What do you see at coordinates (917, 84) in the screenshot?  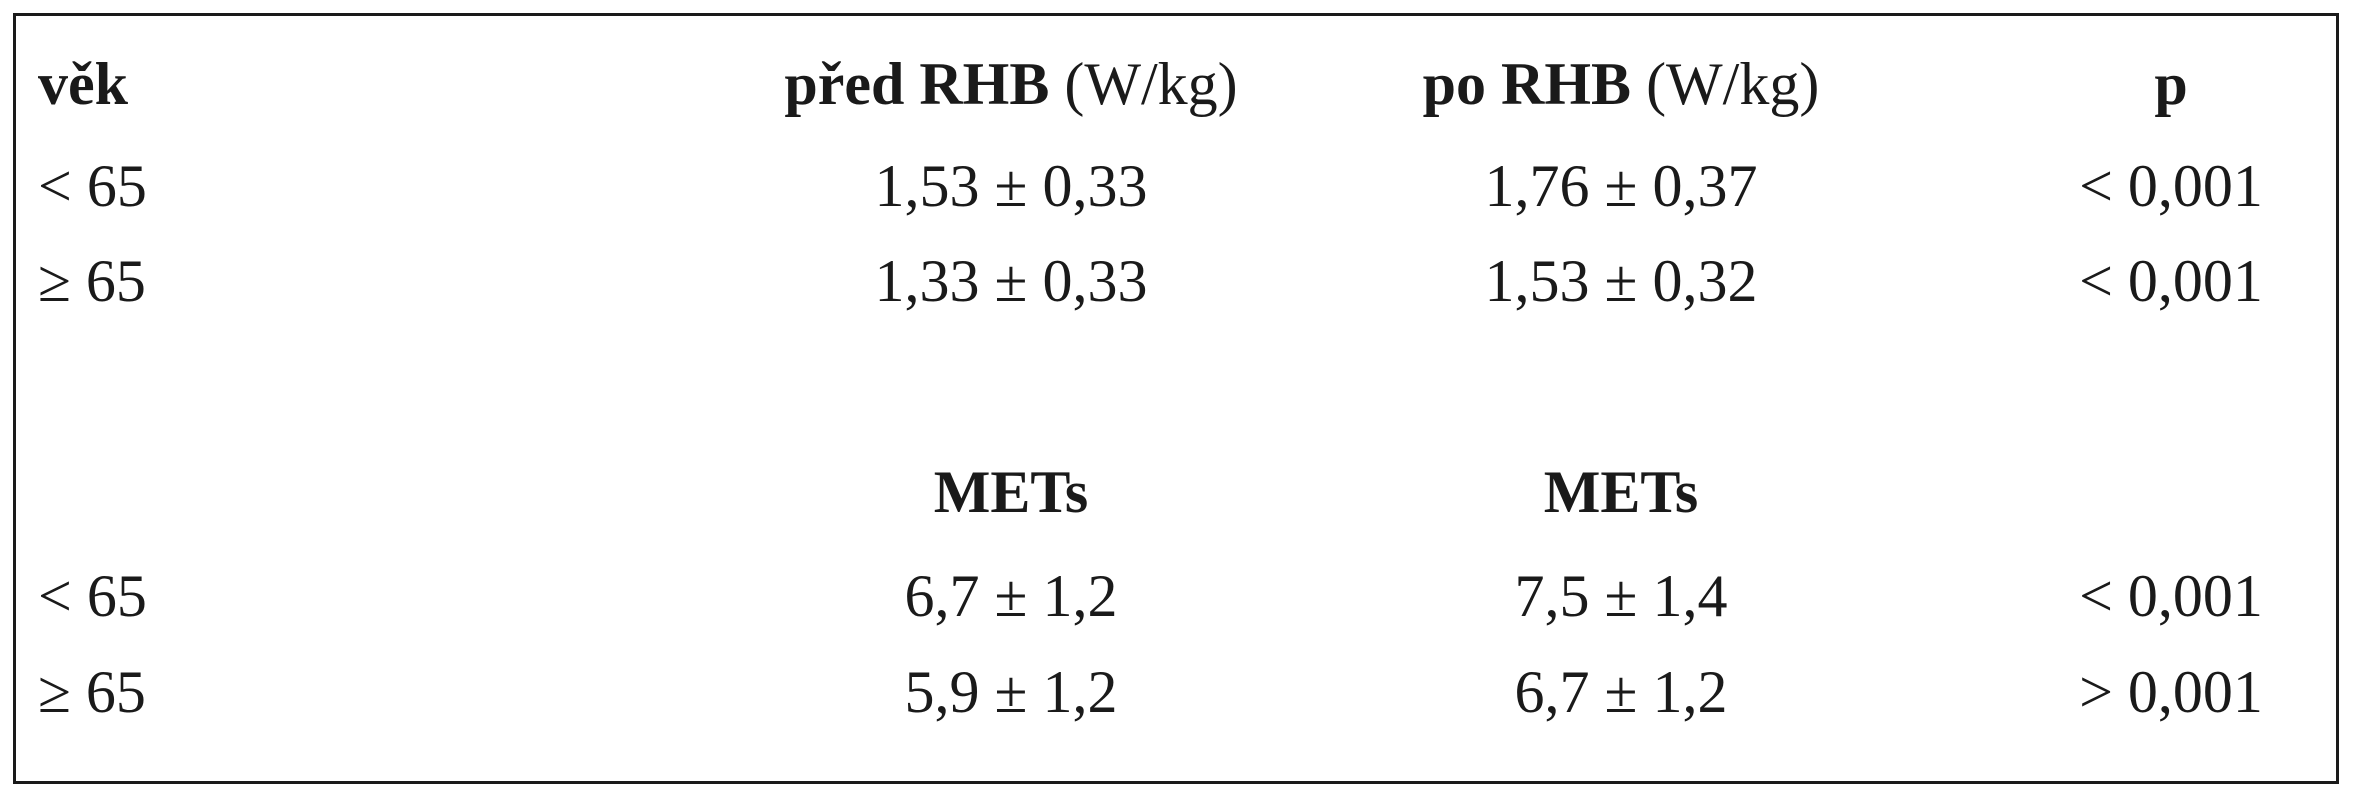 I see `header-before-label: před RHB` at bounding box center [917, 84].